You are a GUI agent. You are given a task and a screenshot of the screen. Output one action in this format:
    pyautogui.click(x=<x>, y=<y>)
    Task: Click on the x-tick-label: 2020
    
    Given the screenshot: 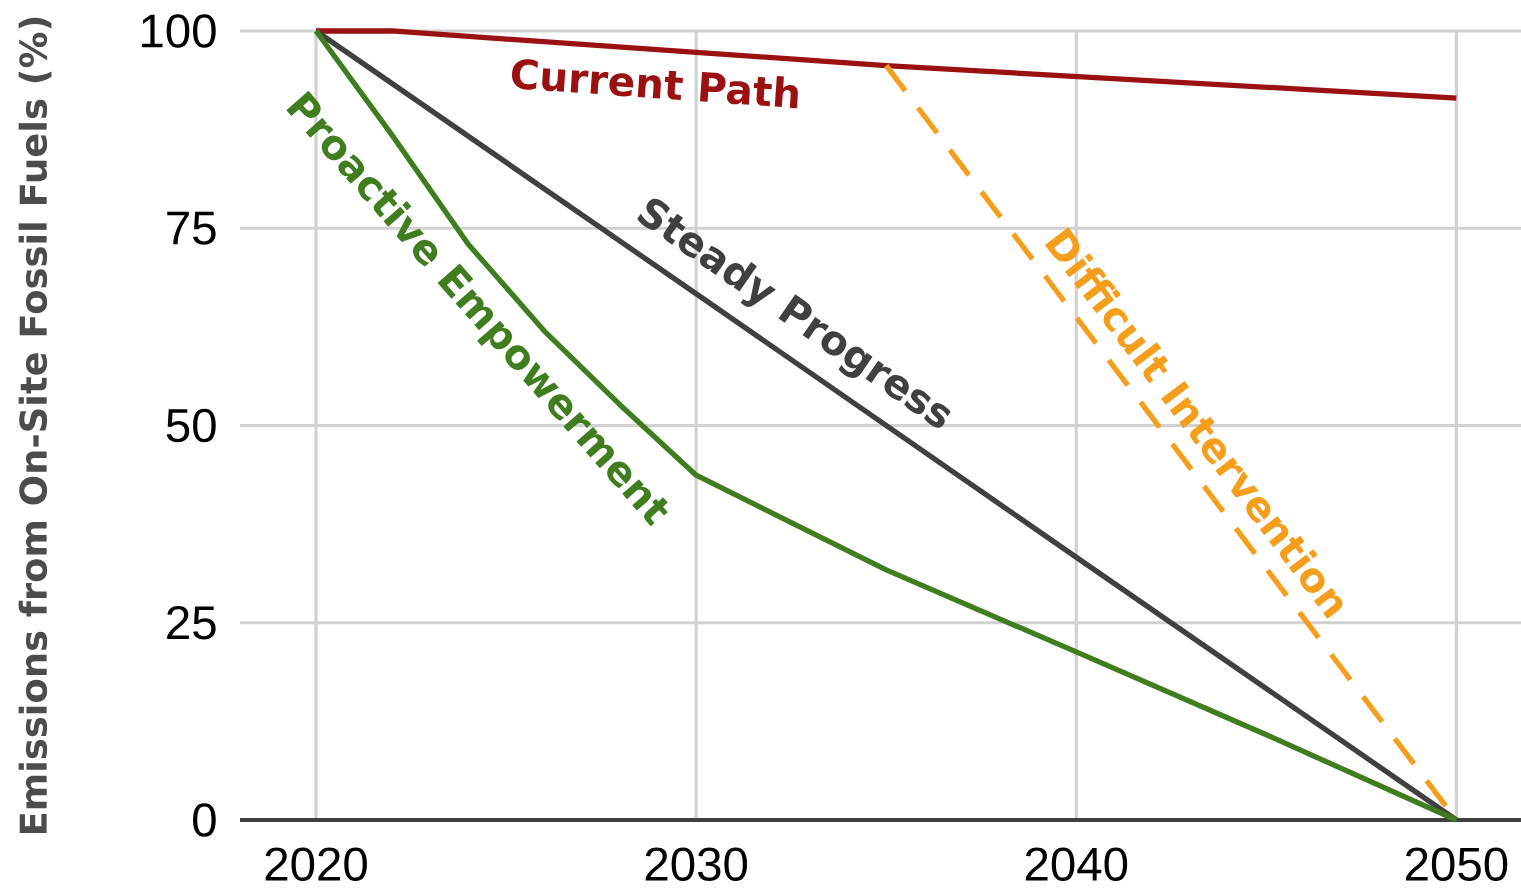 What is the action you would take?
    pyautogui.click(x=316, y=864)
    